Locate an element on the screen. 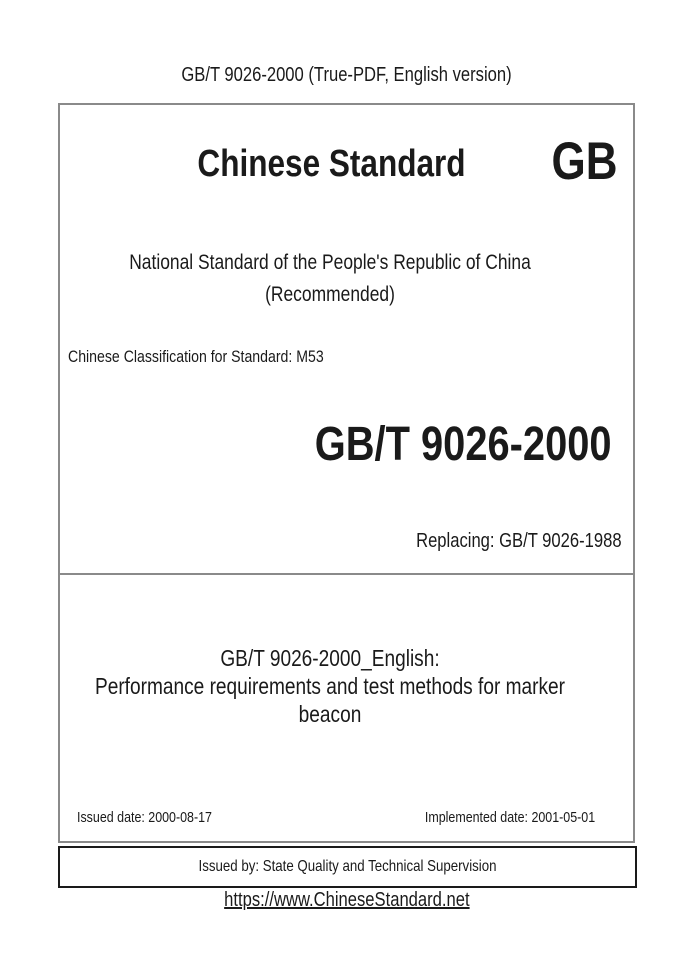 This screenshot has width=693, height=980. classification-line: Chinese Classification for Standard: M53 is located at coordinates (196, 356).